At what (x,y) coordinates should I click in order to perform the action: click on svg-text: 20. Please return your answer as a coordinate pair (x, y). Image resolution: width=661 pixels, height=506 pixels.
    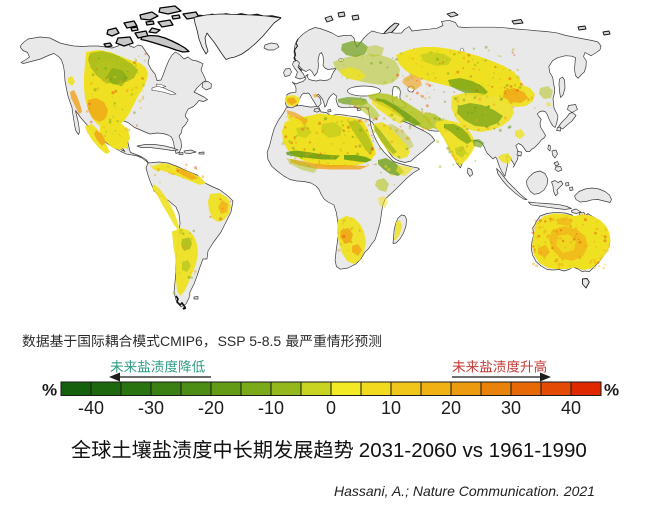
    Looking at the image, I should click on (451, 408).